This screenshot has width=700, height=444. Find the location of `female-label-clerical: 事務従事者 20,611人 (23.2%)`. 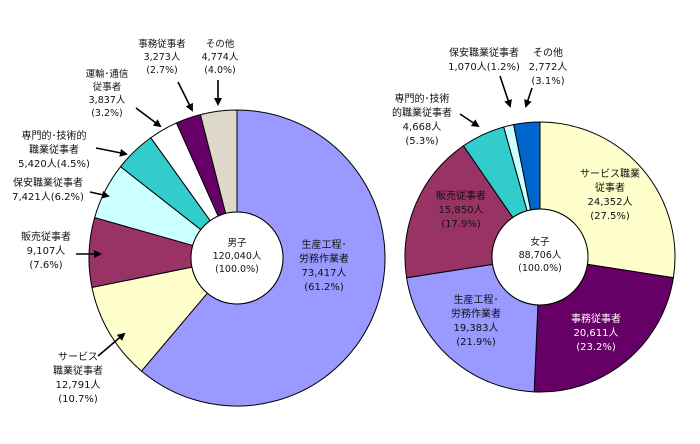

female-label-clerical: 事務従事者 20,611人 (23.2%) is located at coordinates (596, 332).